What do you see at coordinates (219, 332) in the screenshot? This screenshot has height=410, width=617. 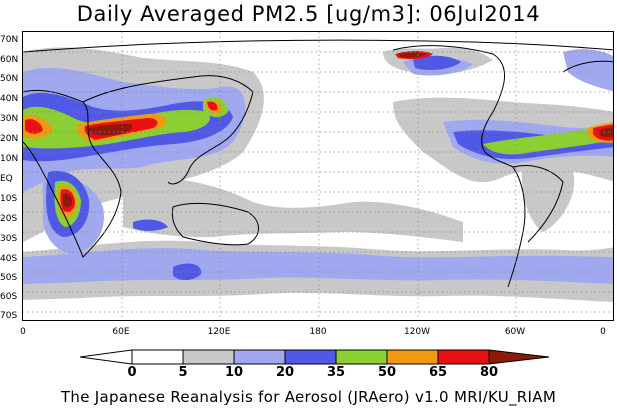 I see `lon-label: 120E` at bounding box center [219, 332].